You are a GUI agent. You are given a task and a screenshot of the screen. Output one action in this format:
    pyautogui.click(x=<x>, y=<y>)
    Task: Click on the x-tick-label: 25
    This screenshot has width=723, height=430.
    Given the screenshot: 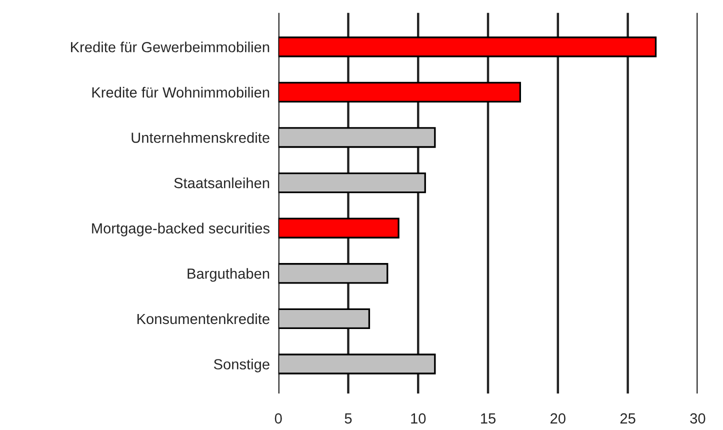 What is the action you would take?
    pyautogui.click(x=628, y=418)
    